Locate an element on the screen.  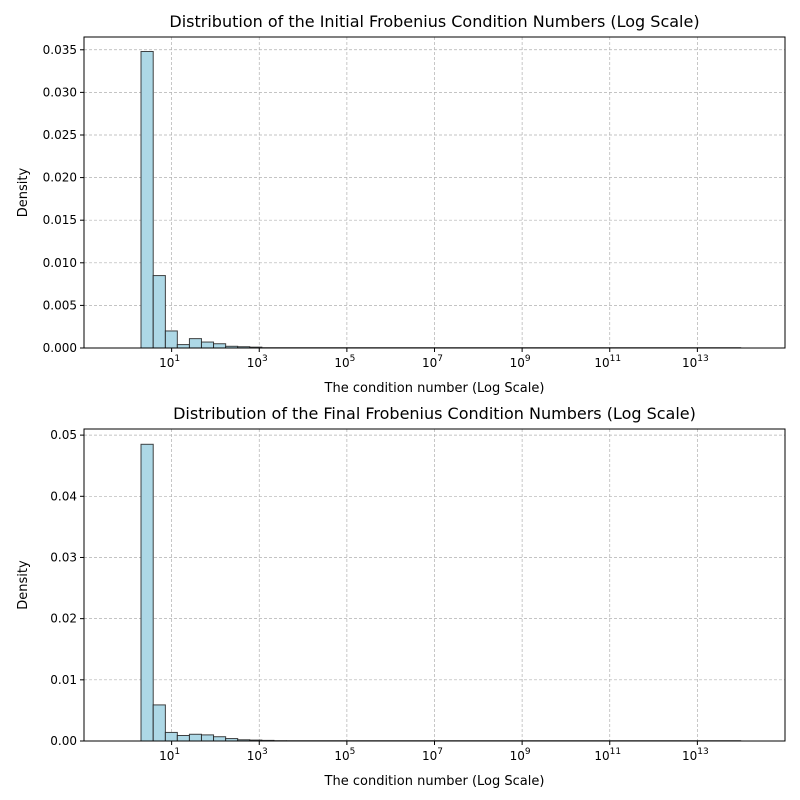
chart-1-x-tick-label: 10⁵ is located at coordinates (344, 362).